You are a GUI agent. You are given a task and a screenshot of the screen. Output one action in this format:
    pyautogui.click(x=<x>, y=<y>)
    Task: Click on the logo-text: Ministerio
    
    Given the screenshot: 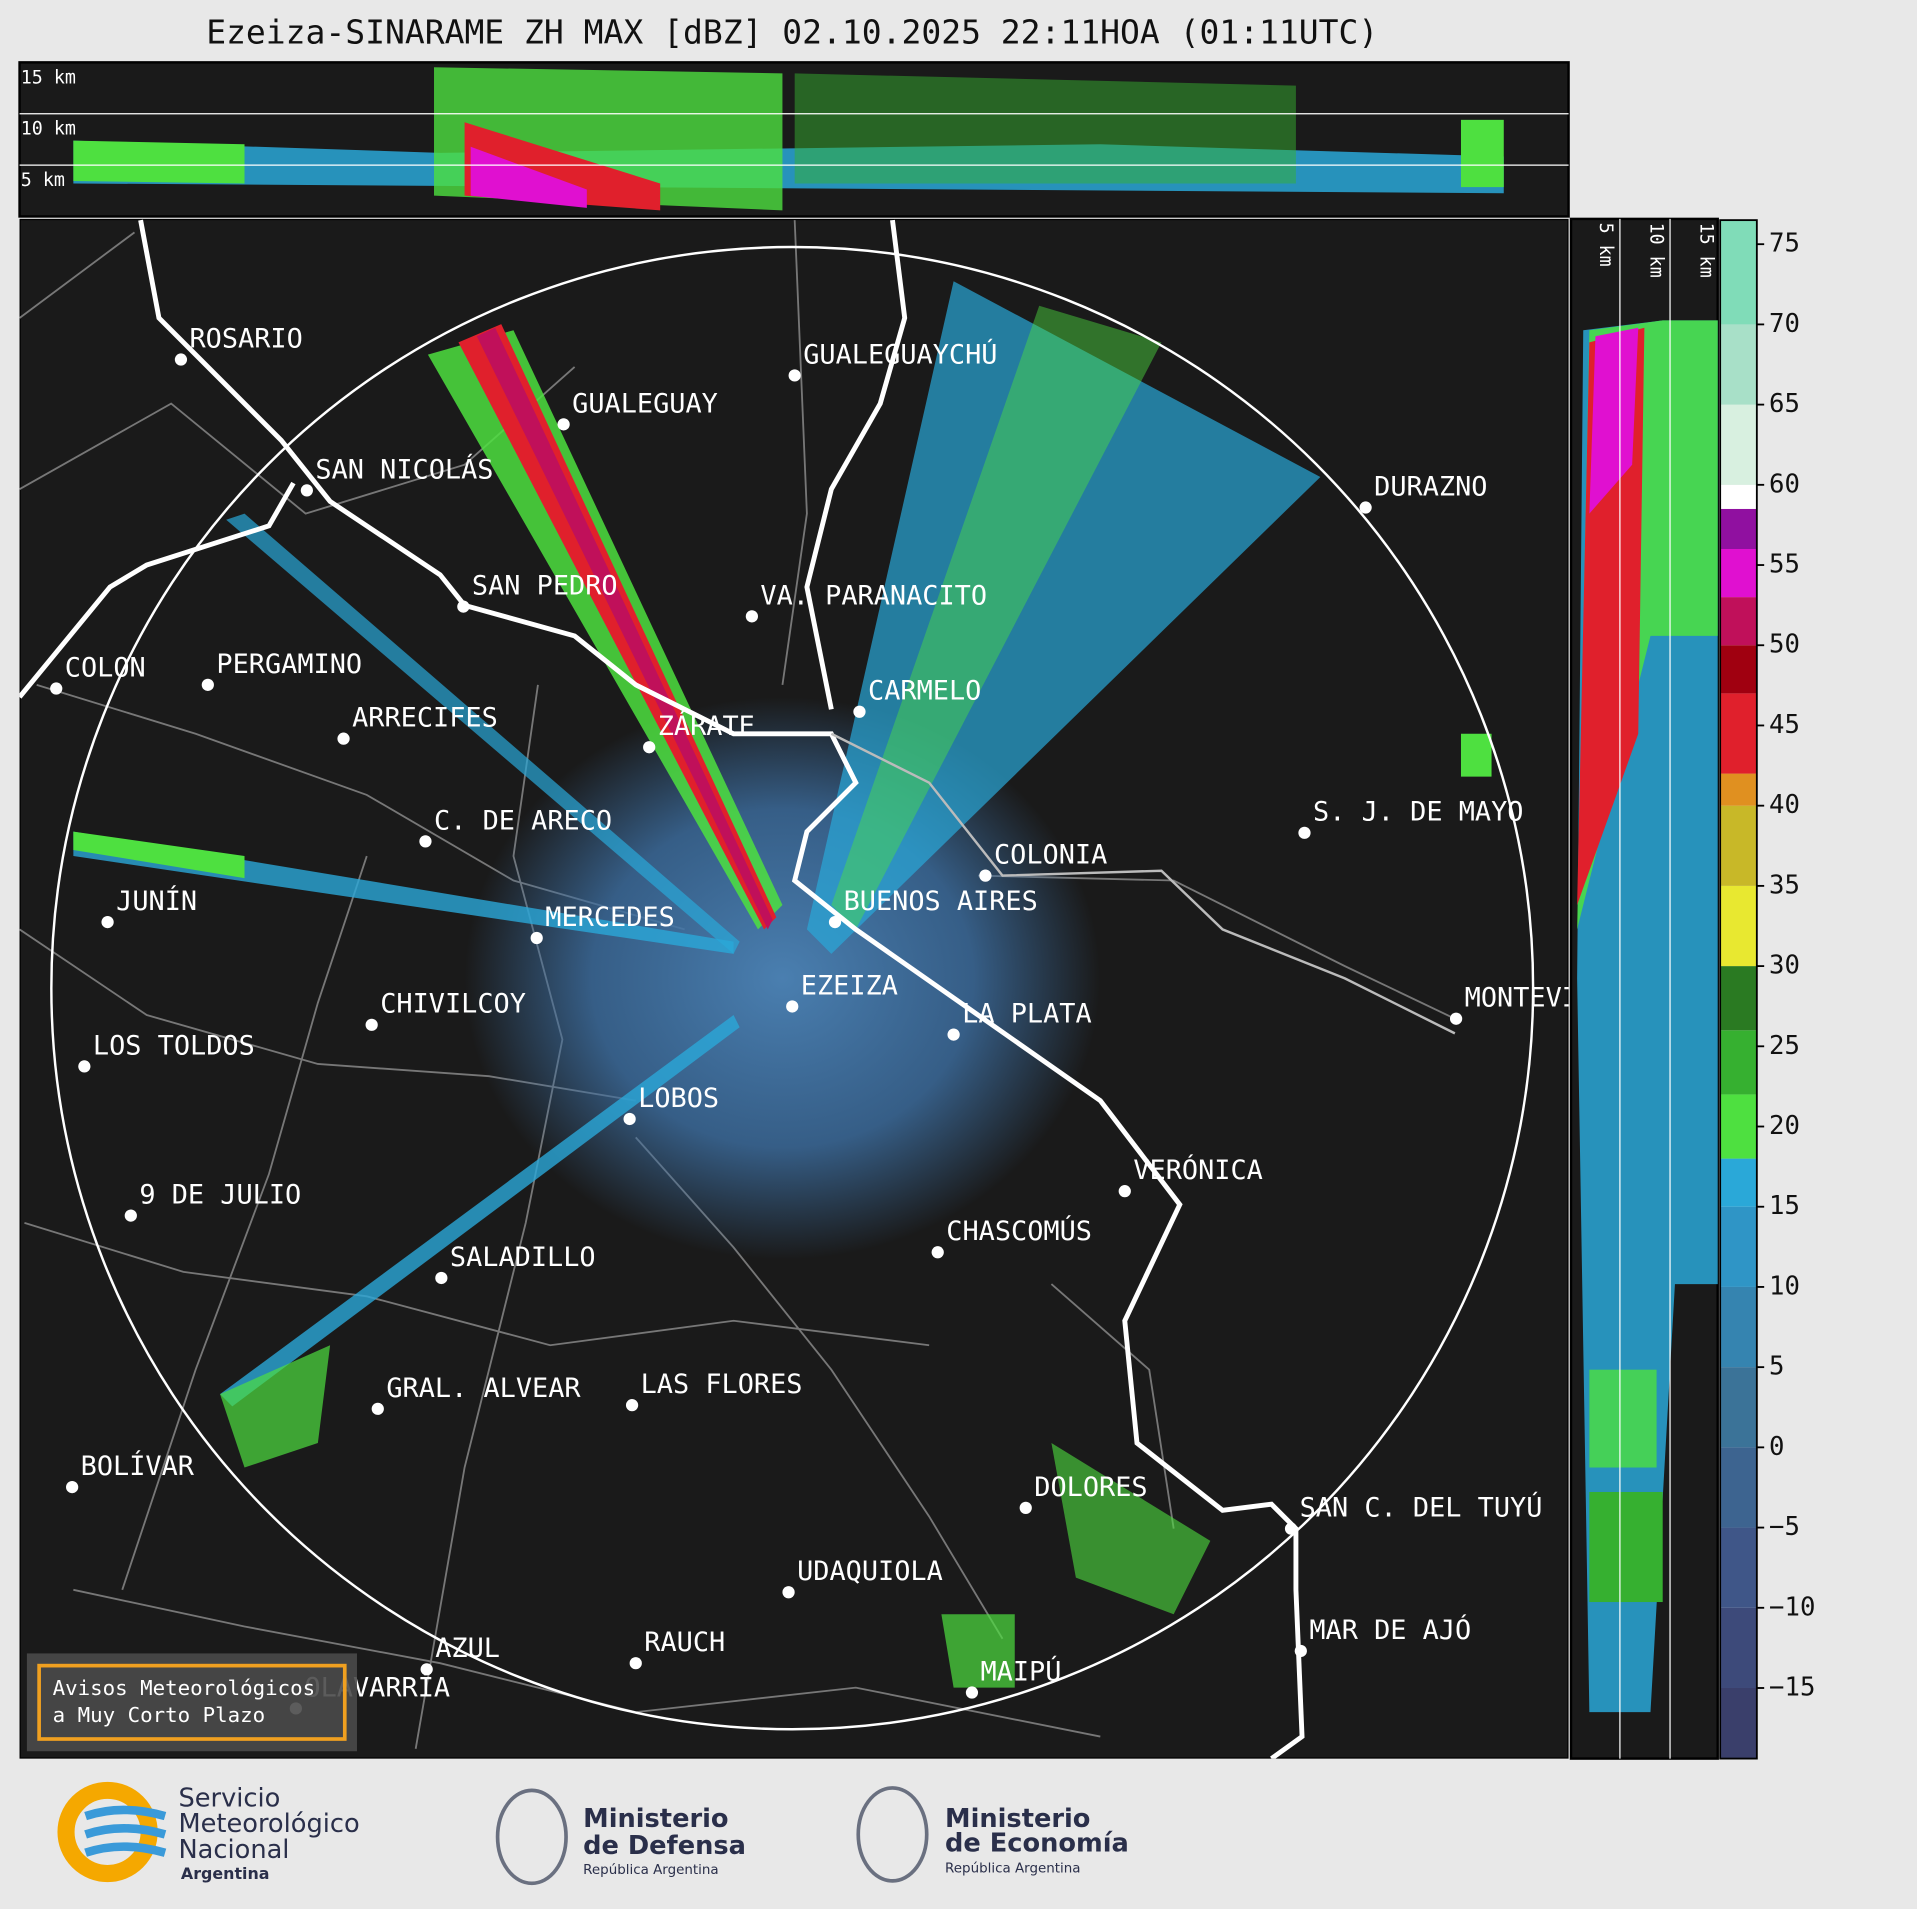 What is the action you would take?
    pyautogui.click(x=1017, y=1819)
    